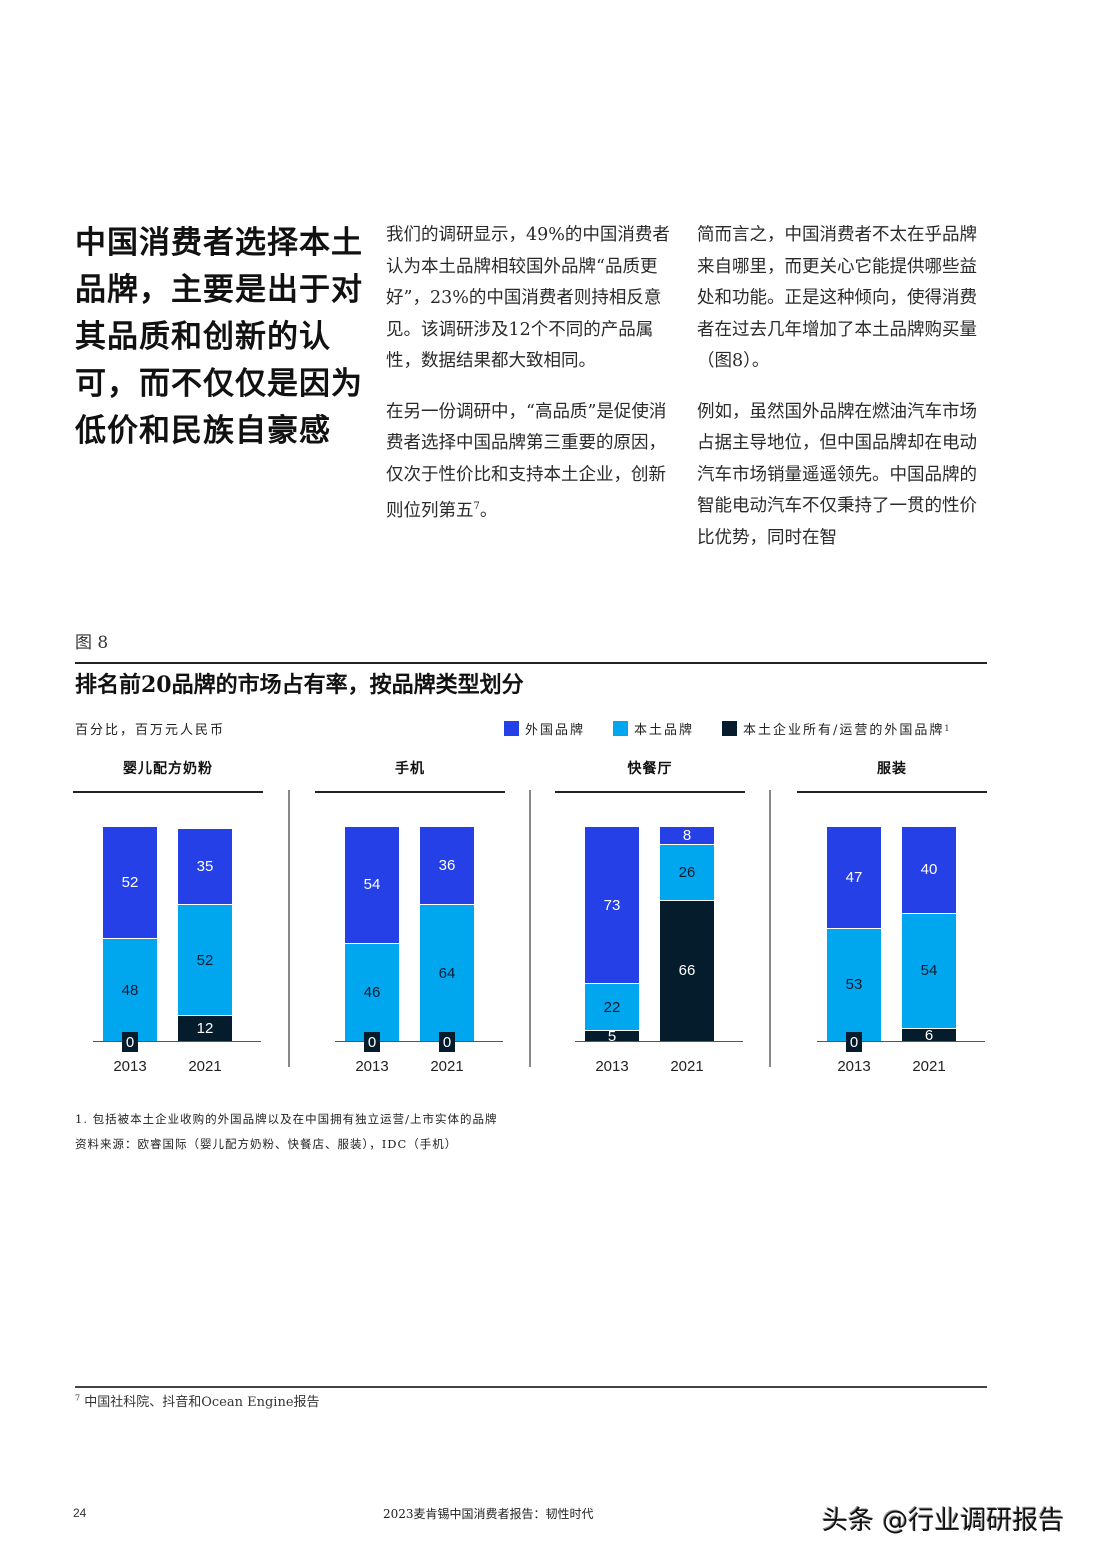 The height and width of the screenshot is (1559, 1102). I want to click on chart-panel: 手机 54 46 0 2013 36 64 0 2021, so click(410, 920).